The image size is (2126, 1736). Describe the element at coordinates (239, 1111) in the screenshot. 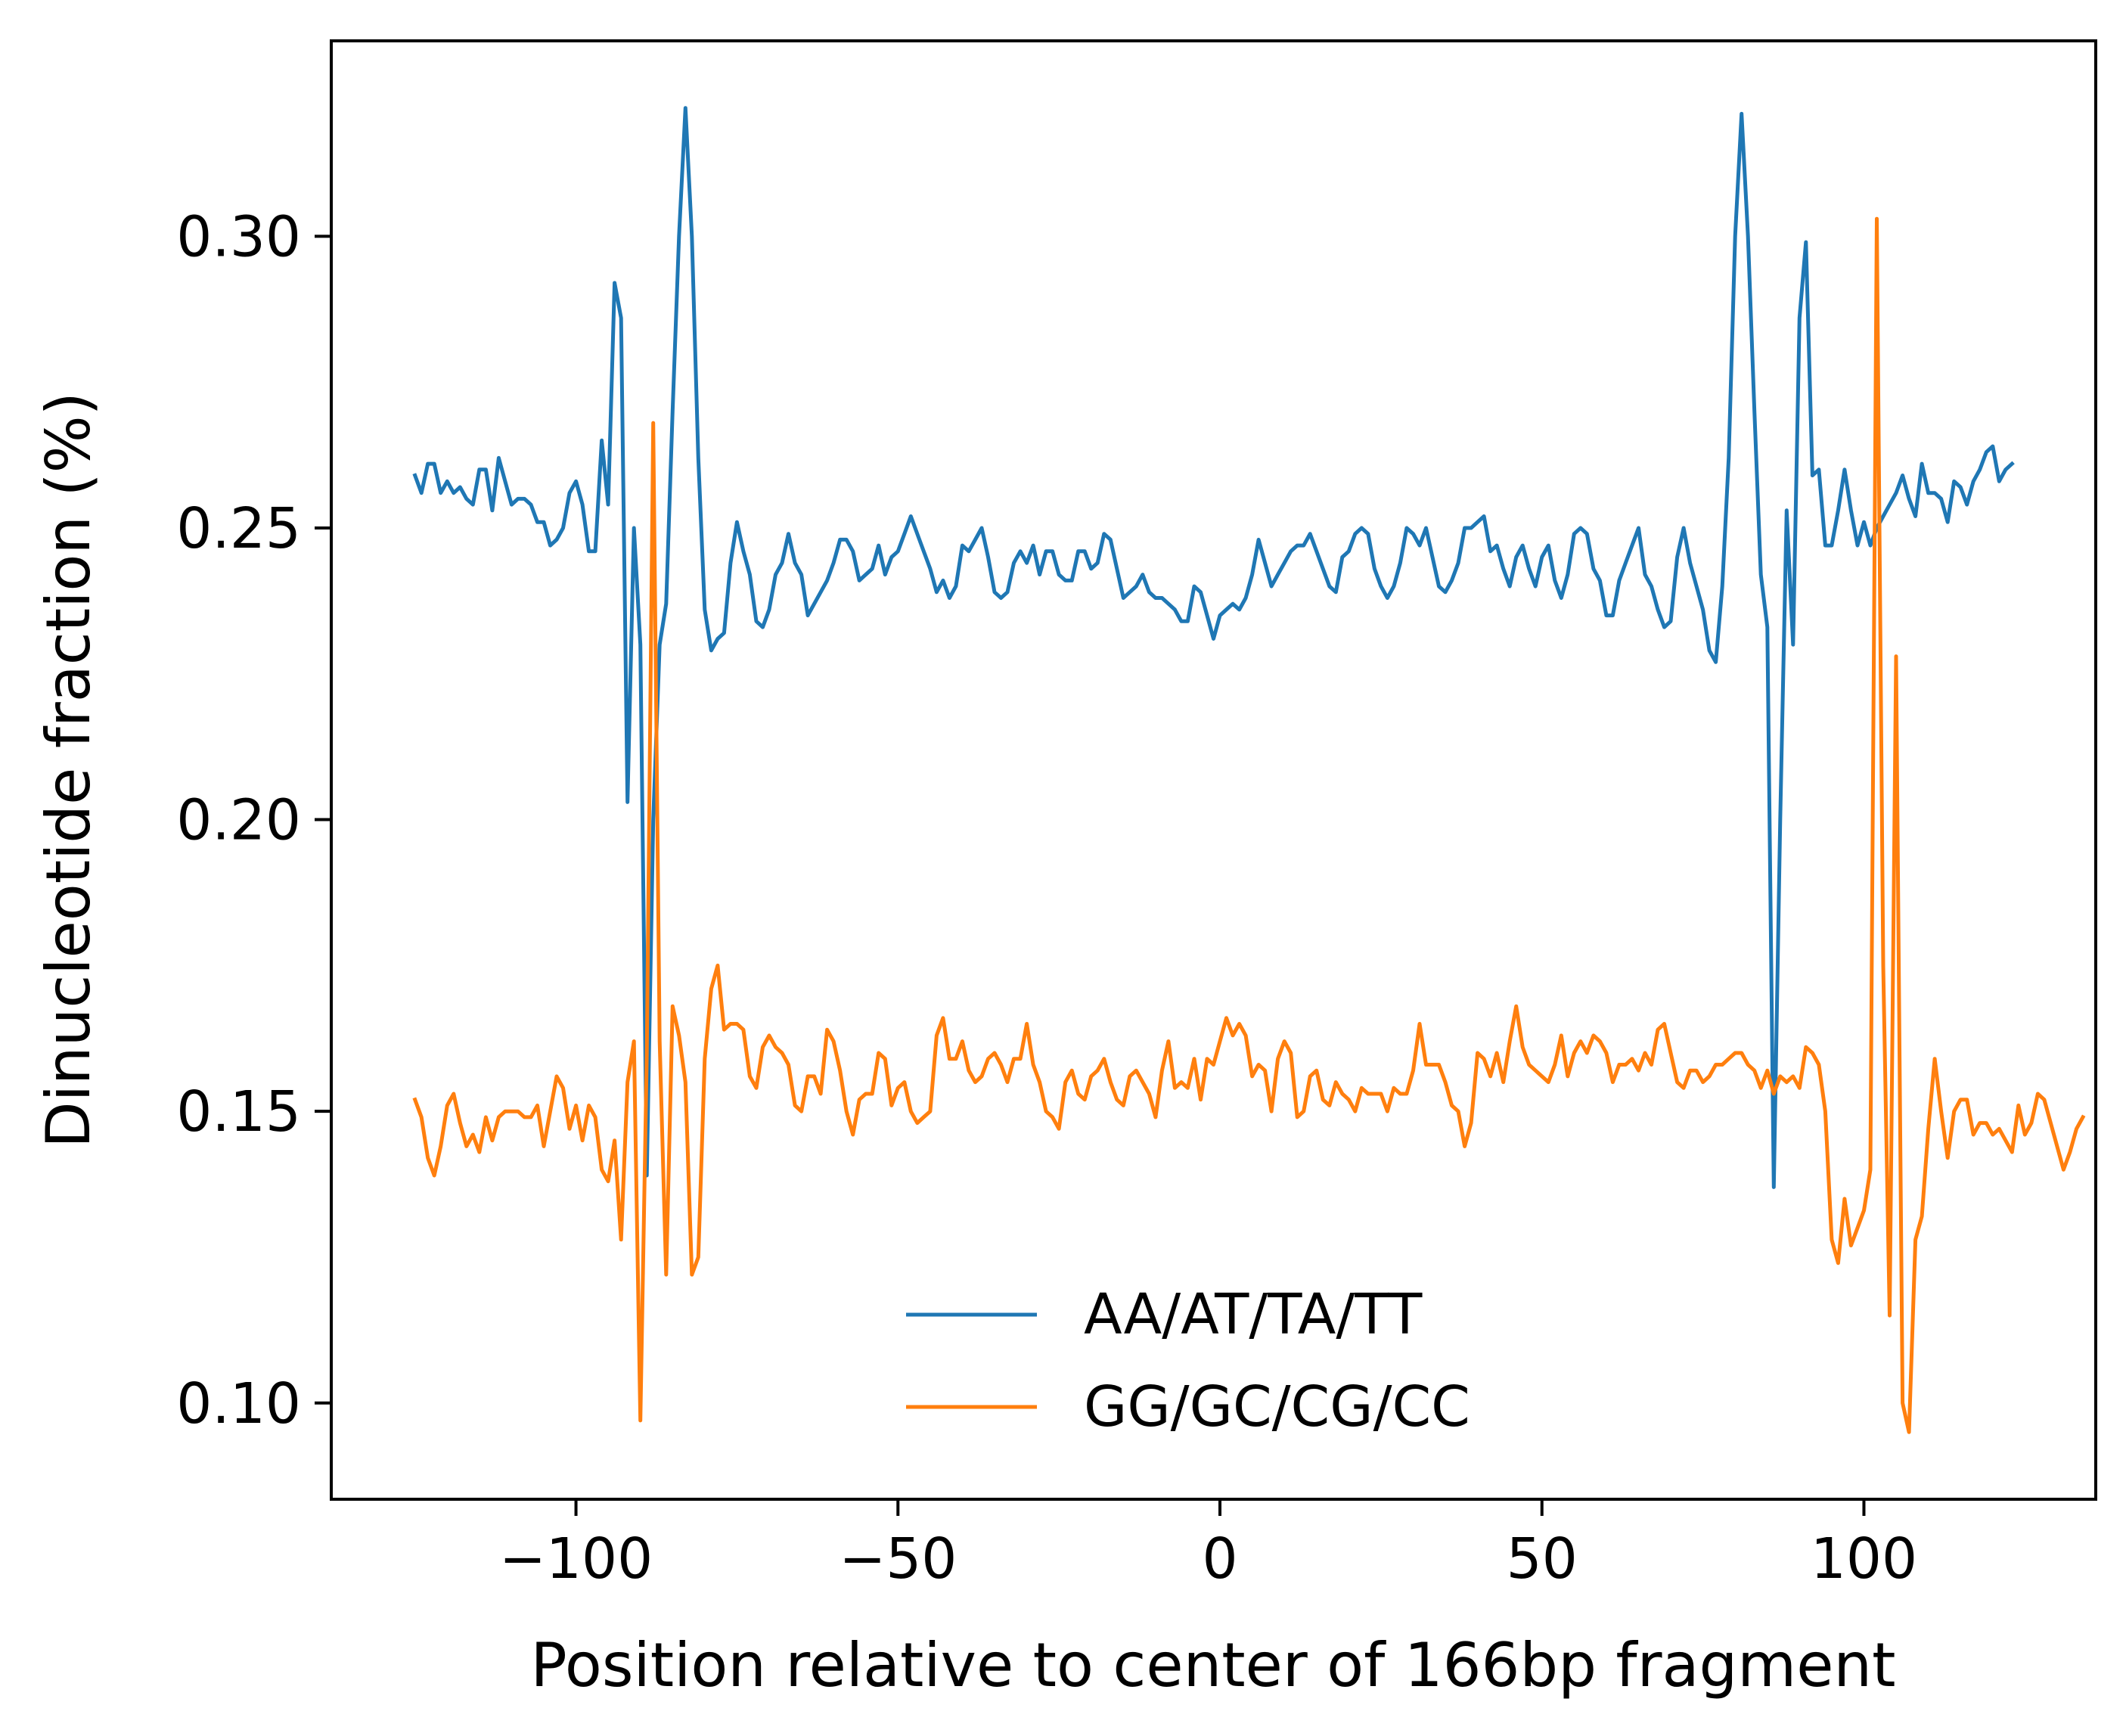

I see `y-tick-label: 0.15` at that location.